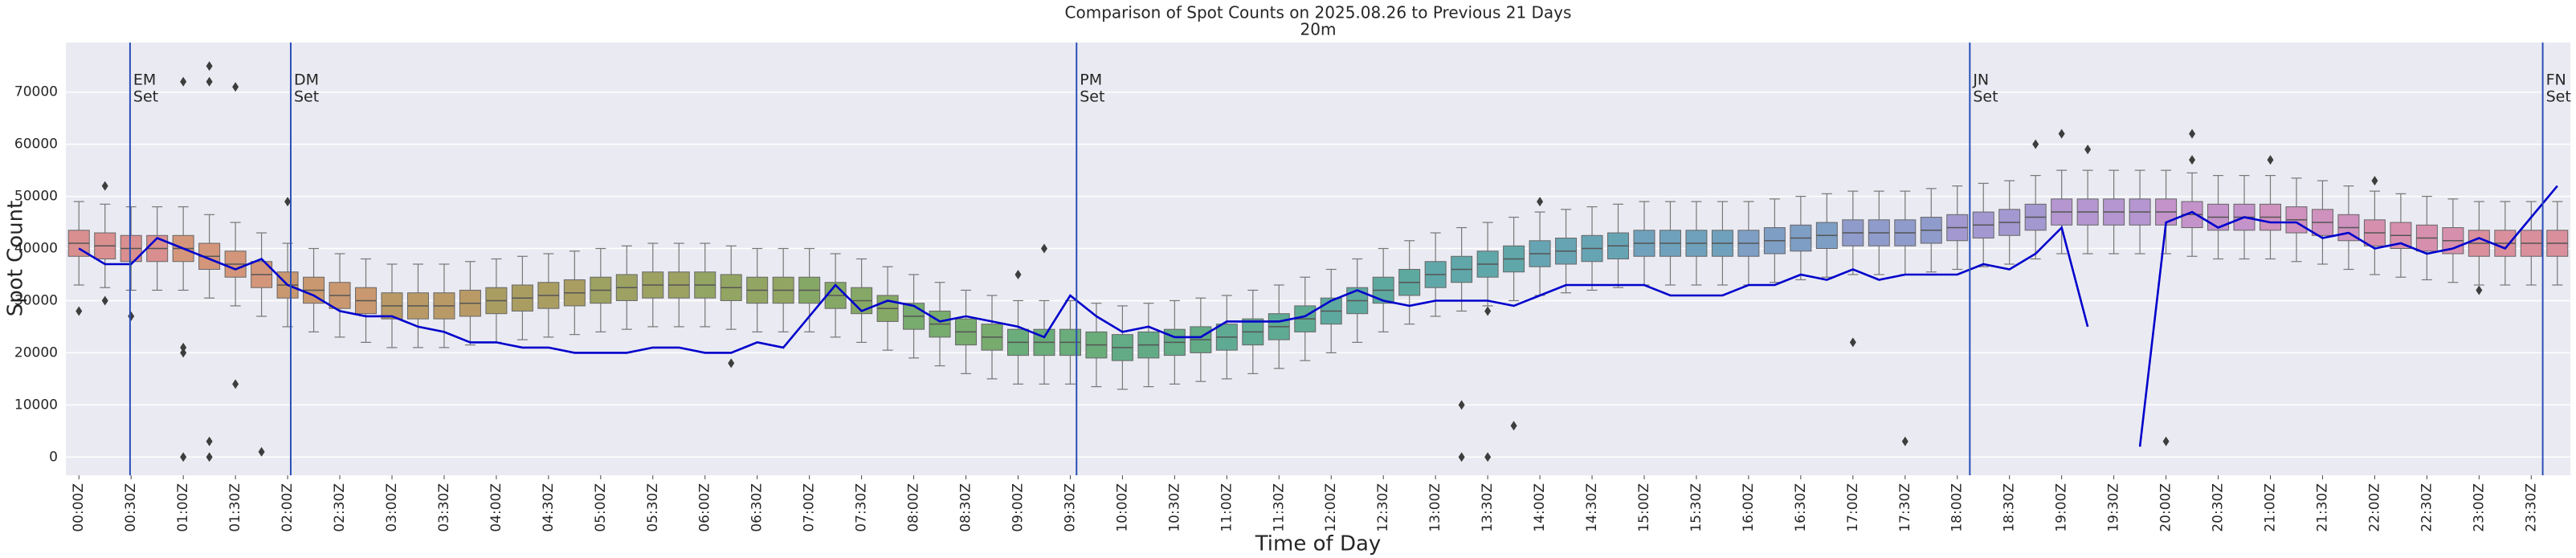 The height and width of the screenshot is (558, 2576). What do you see at coordinates (757, 507) in the screenshot?
I see `x-tick-label: 06:30Z` at bounding box center [757, 507].